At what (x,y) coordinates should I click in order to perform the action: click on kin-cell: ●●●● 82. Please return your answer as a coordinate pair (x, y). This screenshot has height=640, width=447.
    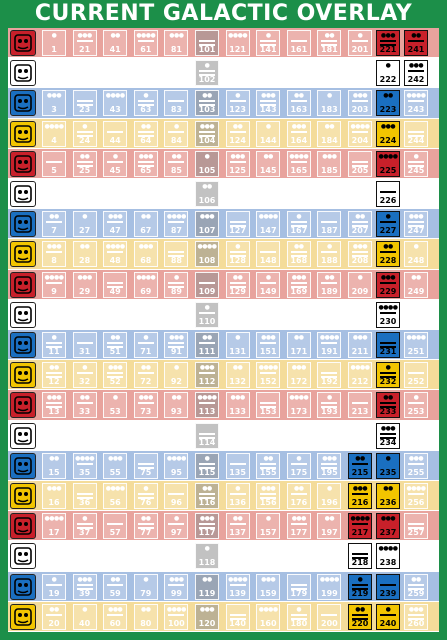
    Looking at the image, I should click on (176, 73).